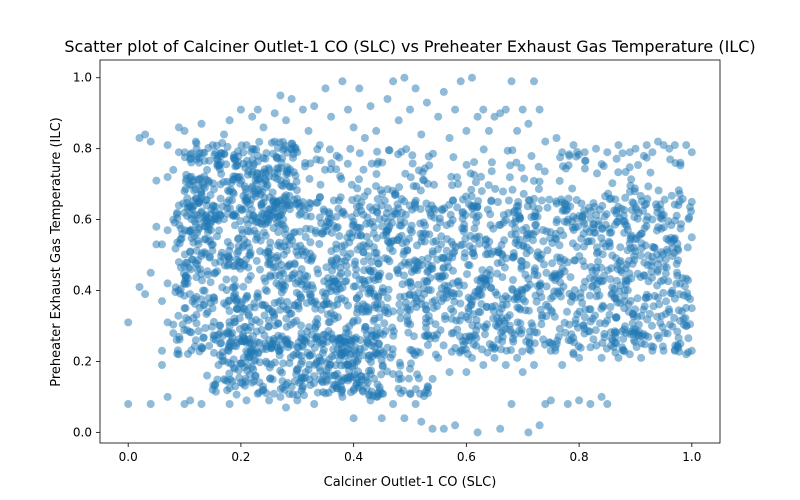 Image resolution: width=800 pixels, height=500 pixels. What do you see at coordinates (240, 457) in the screenshot?
I see `x-tick-label: 0.2` at bounding box center [240, 457].